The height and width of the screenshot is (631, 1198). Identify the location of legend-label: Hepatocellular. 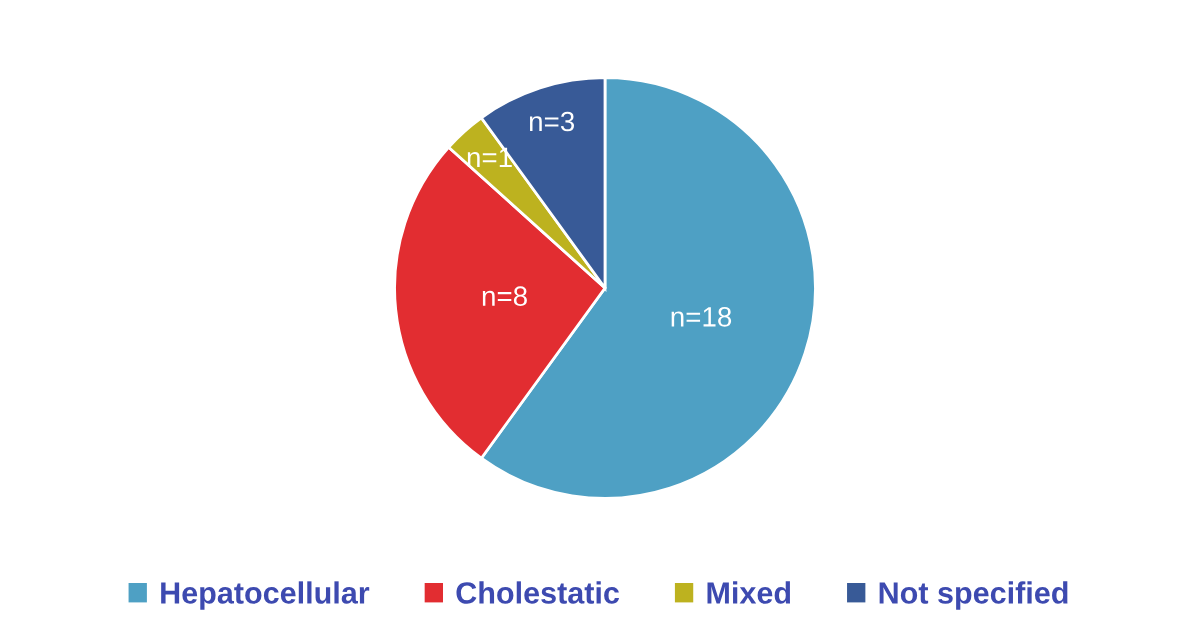
(265, 595).